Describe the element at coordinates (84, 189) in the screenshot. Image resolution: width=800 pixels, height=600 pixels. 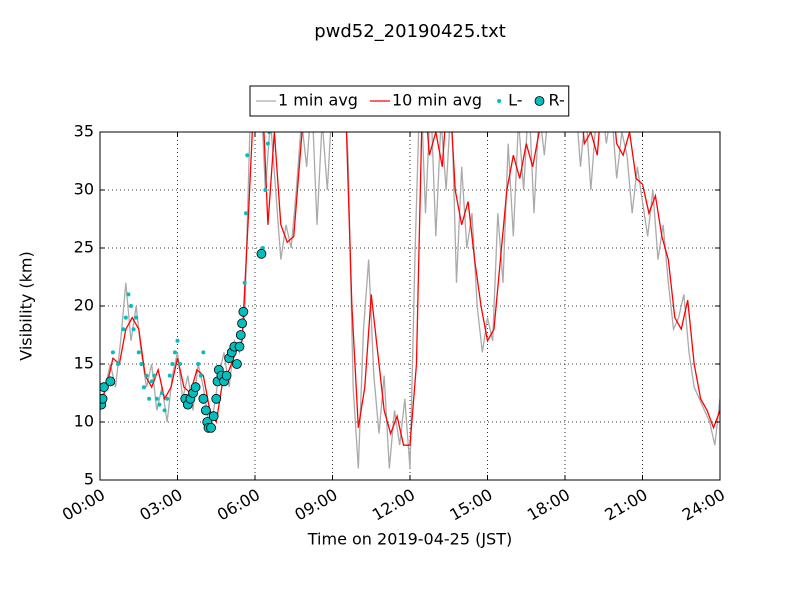
I see `y-tick-label: 30` at that location.